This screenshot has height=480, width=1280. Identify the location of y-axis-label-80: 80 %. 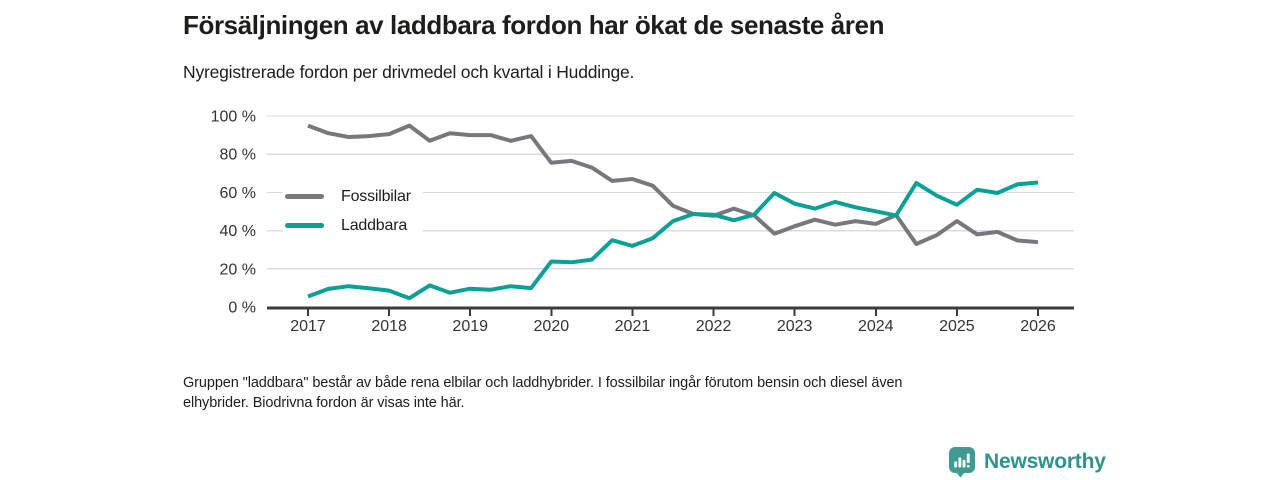
(238, 155).